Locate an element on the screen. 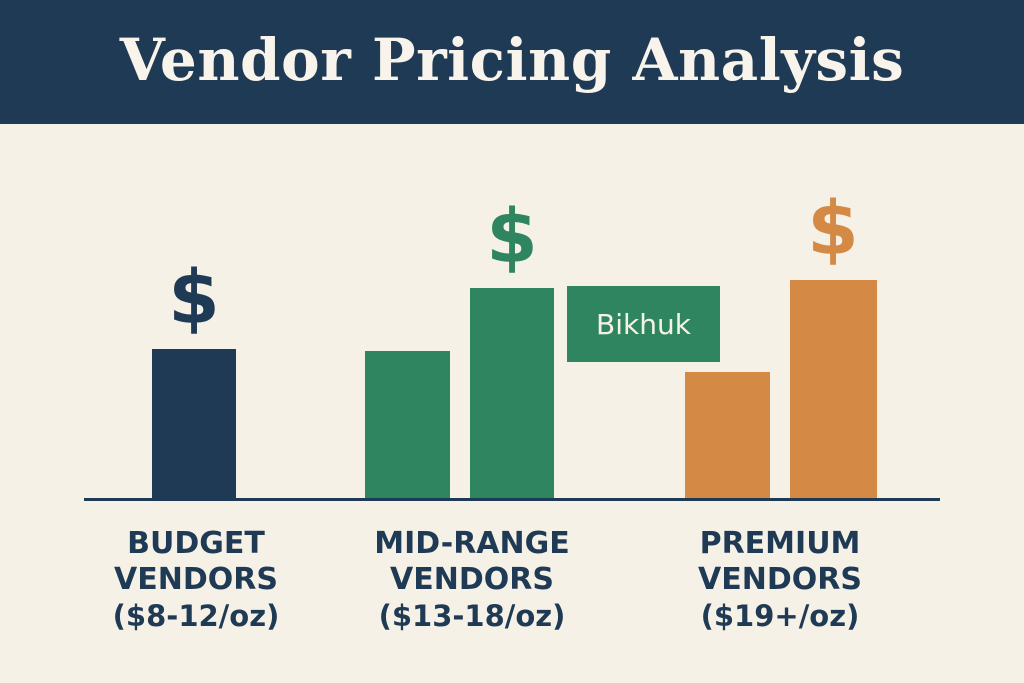 The image size is (1024, 683). category-label-premium: PREMIUM VENDORS ($19+/oz) is located at coordinates (780, 580).